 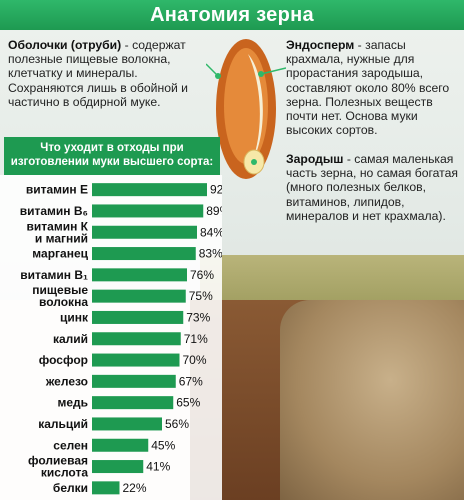 I want to click on value-label: 70%, so click(x=195, y=360).